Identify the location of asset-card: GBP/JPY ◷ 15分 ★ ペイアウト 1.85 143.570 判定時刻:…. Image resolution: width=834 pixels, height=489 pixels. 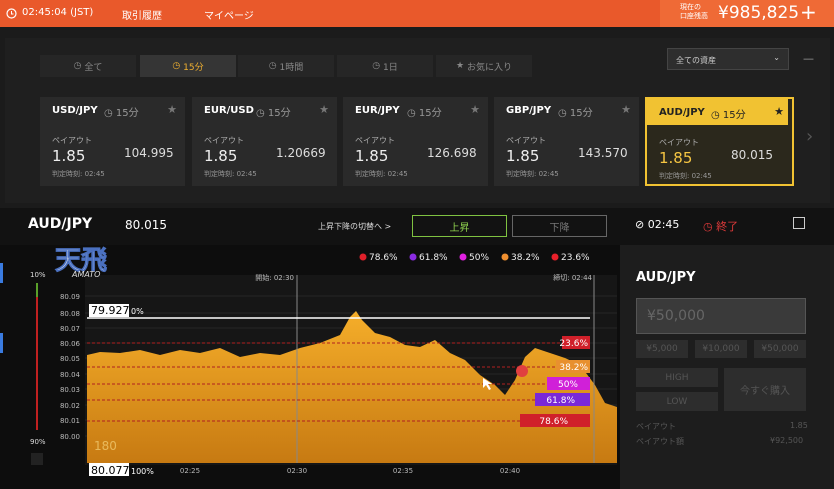
(566, 141).